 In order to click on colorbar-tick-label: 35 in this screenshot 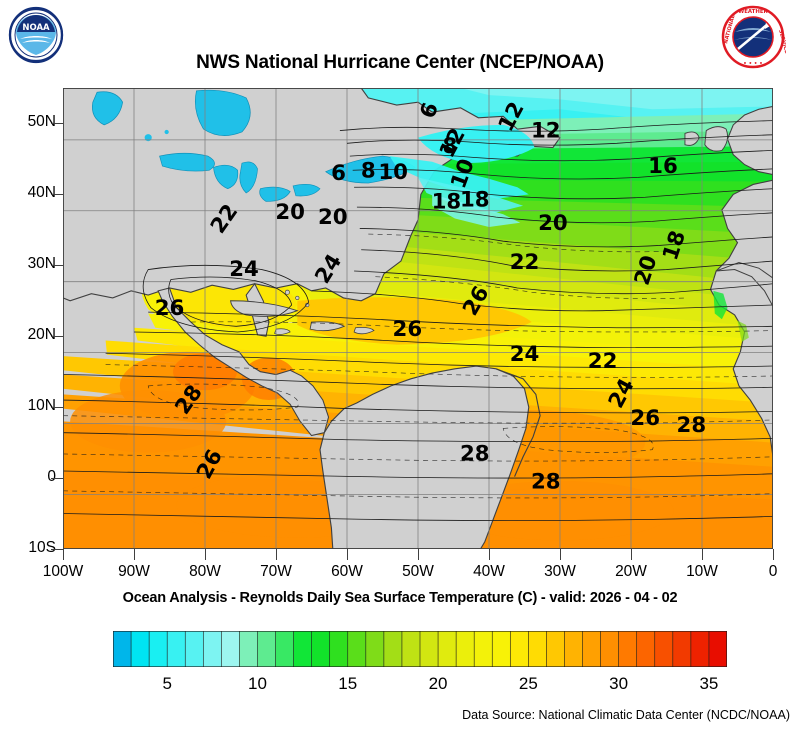, I will do `click(709, 683)`.